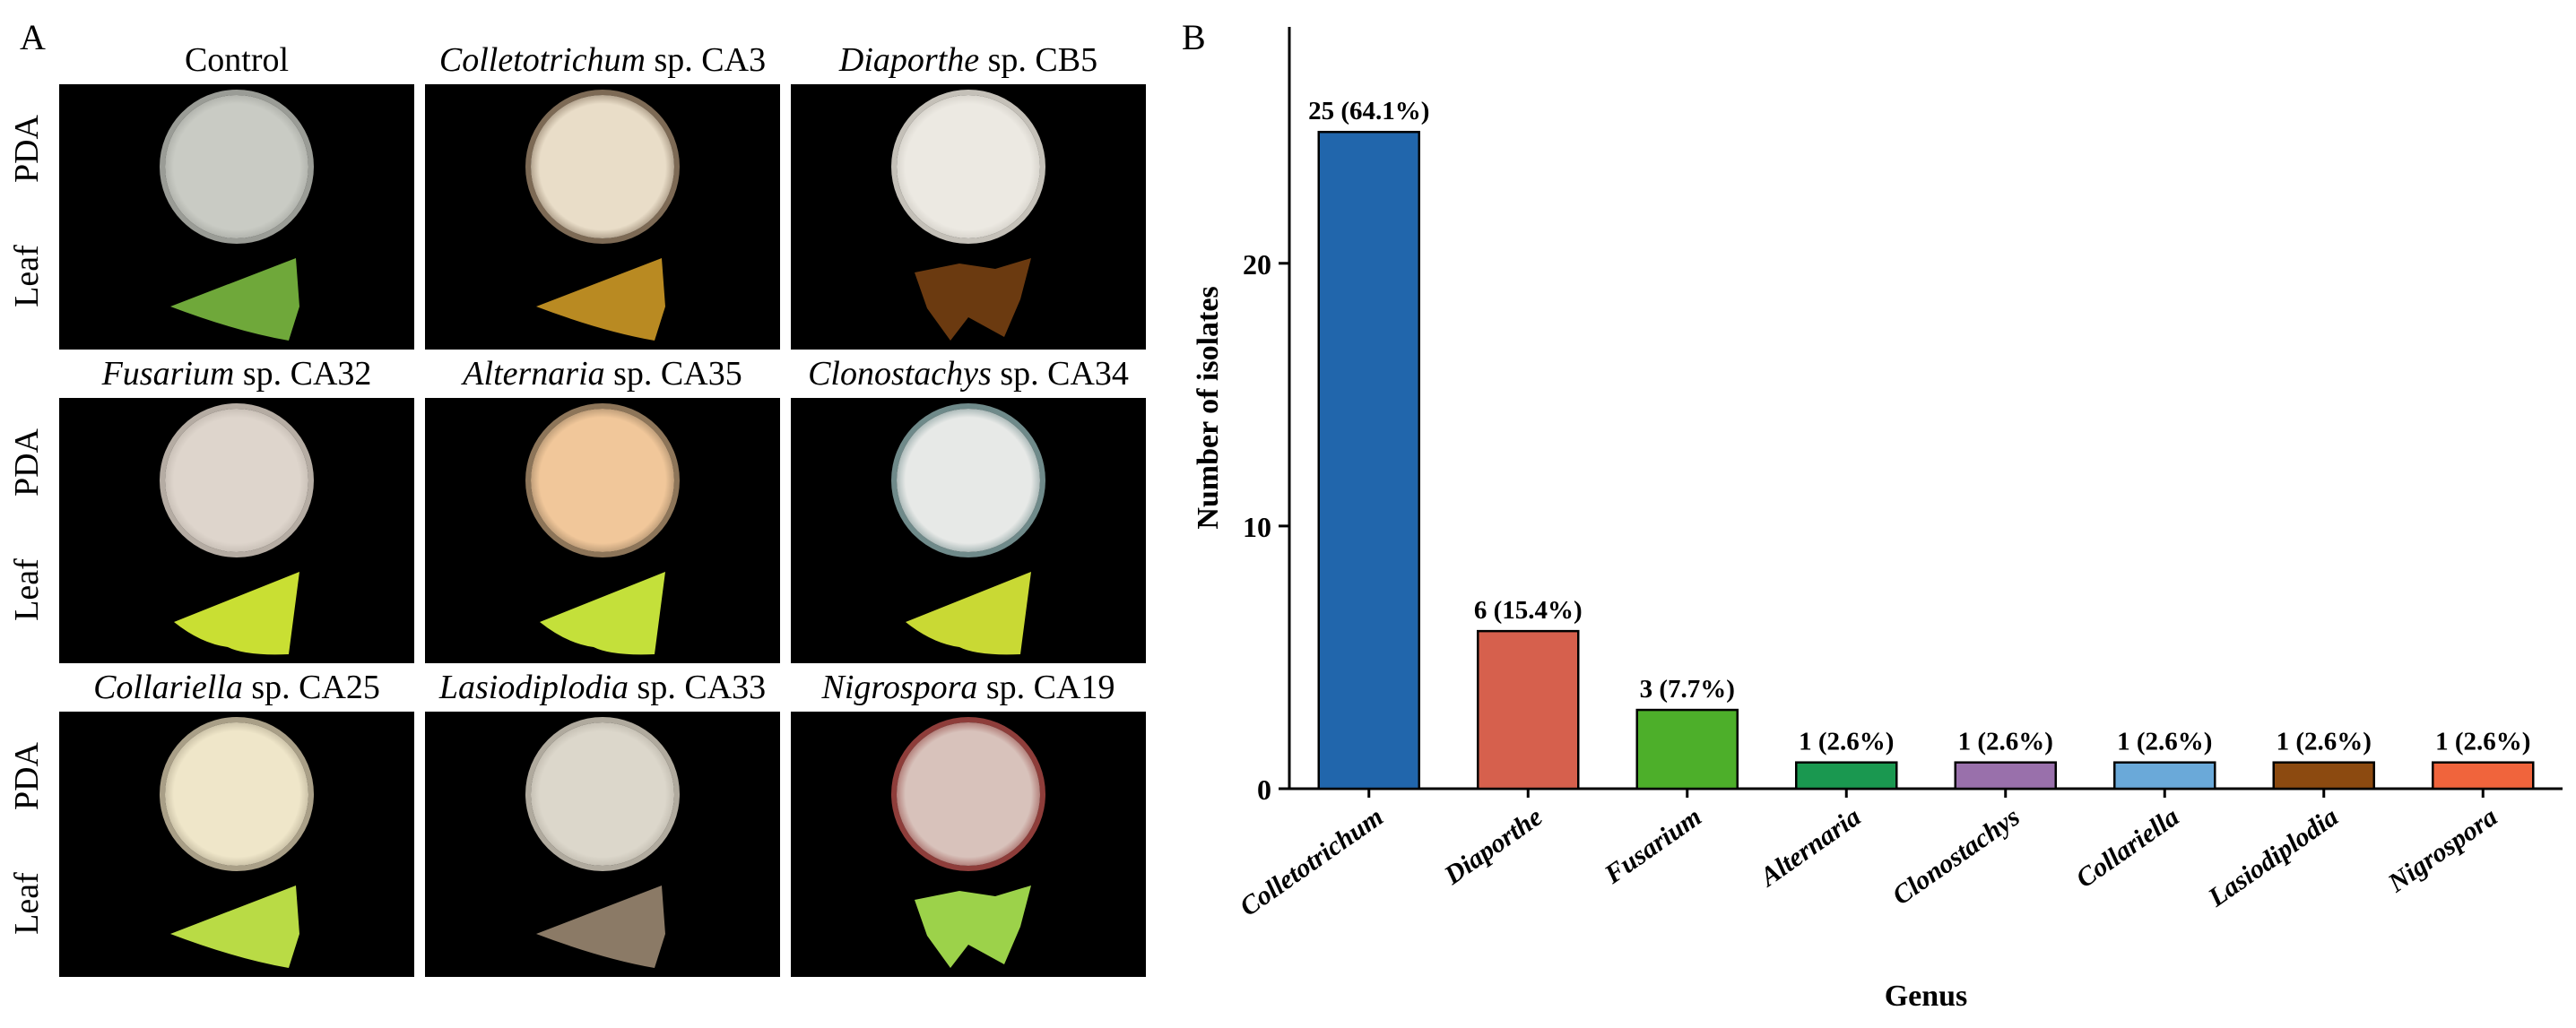 Image resolution: width=2576 pixels, height=1028 pixels. What do you see at coordinates (1257, 264) in the screenshot?
I see `y-tick-label: 20` at bounding box center [1257, 264].